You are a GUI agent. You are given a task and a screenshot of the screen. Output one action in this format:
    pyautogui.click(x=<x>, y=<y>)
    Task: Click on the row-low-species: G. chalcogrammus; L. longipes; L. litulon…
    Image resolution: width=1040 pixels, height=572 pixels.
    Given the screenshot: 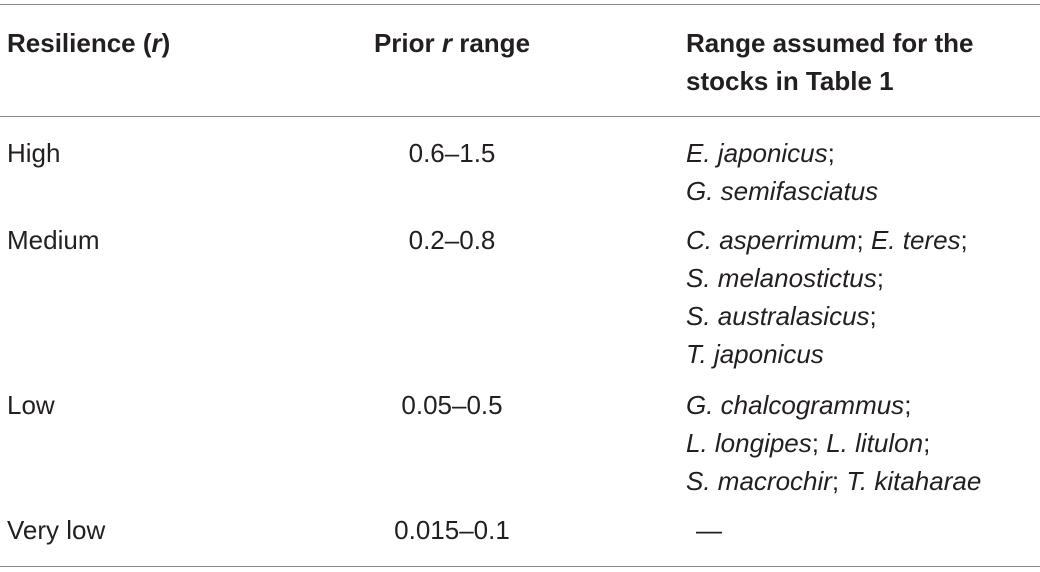 What is the action you would take?
    pyautogui.click(x=833, y=443)
    